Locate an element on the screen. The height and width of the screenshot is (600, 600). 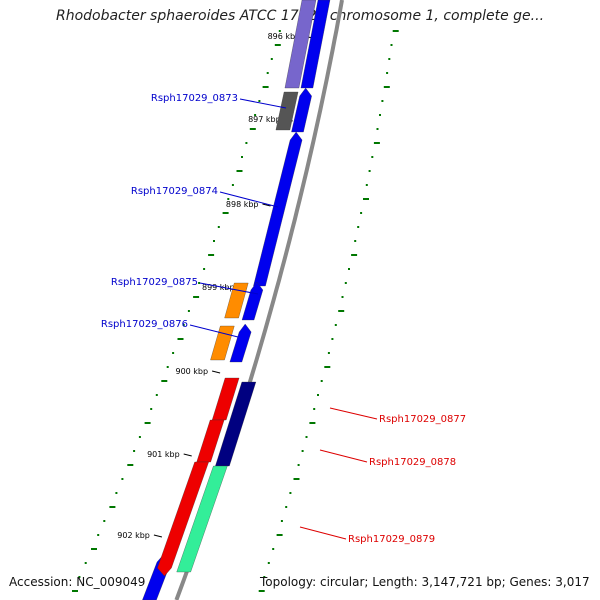
gene-label-rsph17029_0879: Rsph17029_0879 is located at coordinates (391, 539).